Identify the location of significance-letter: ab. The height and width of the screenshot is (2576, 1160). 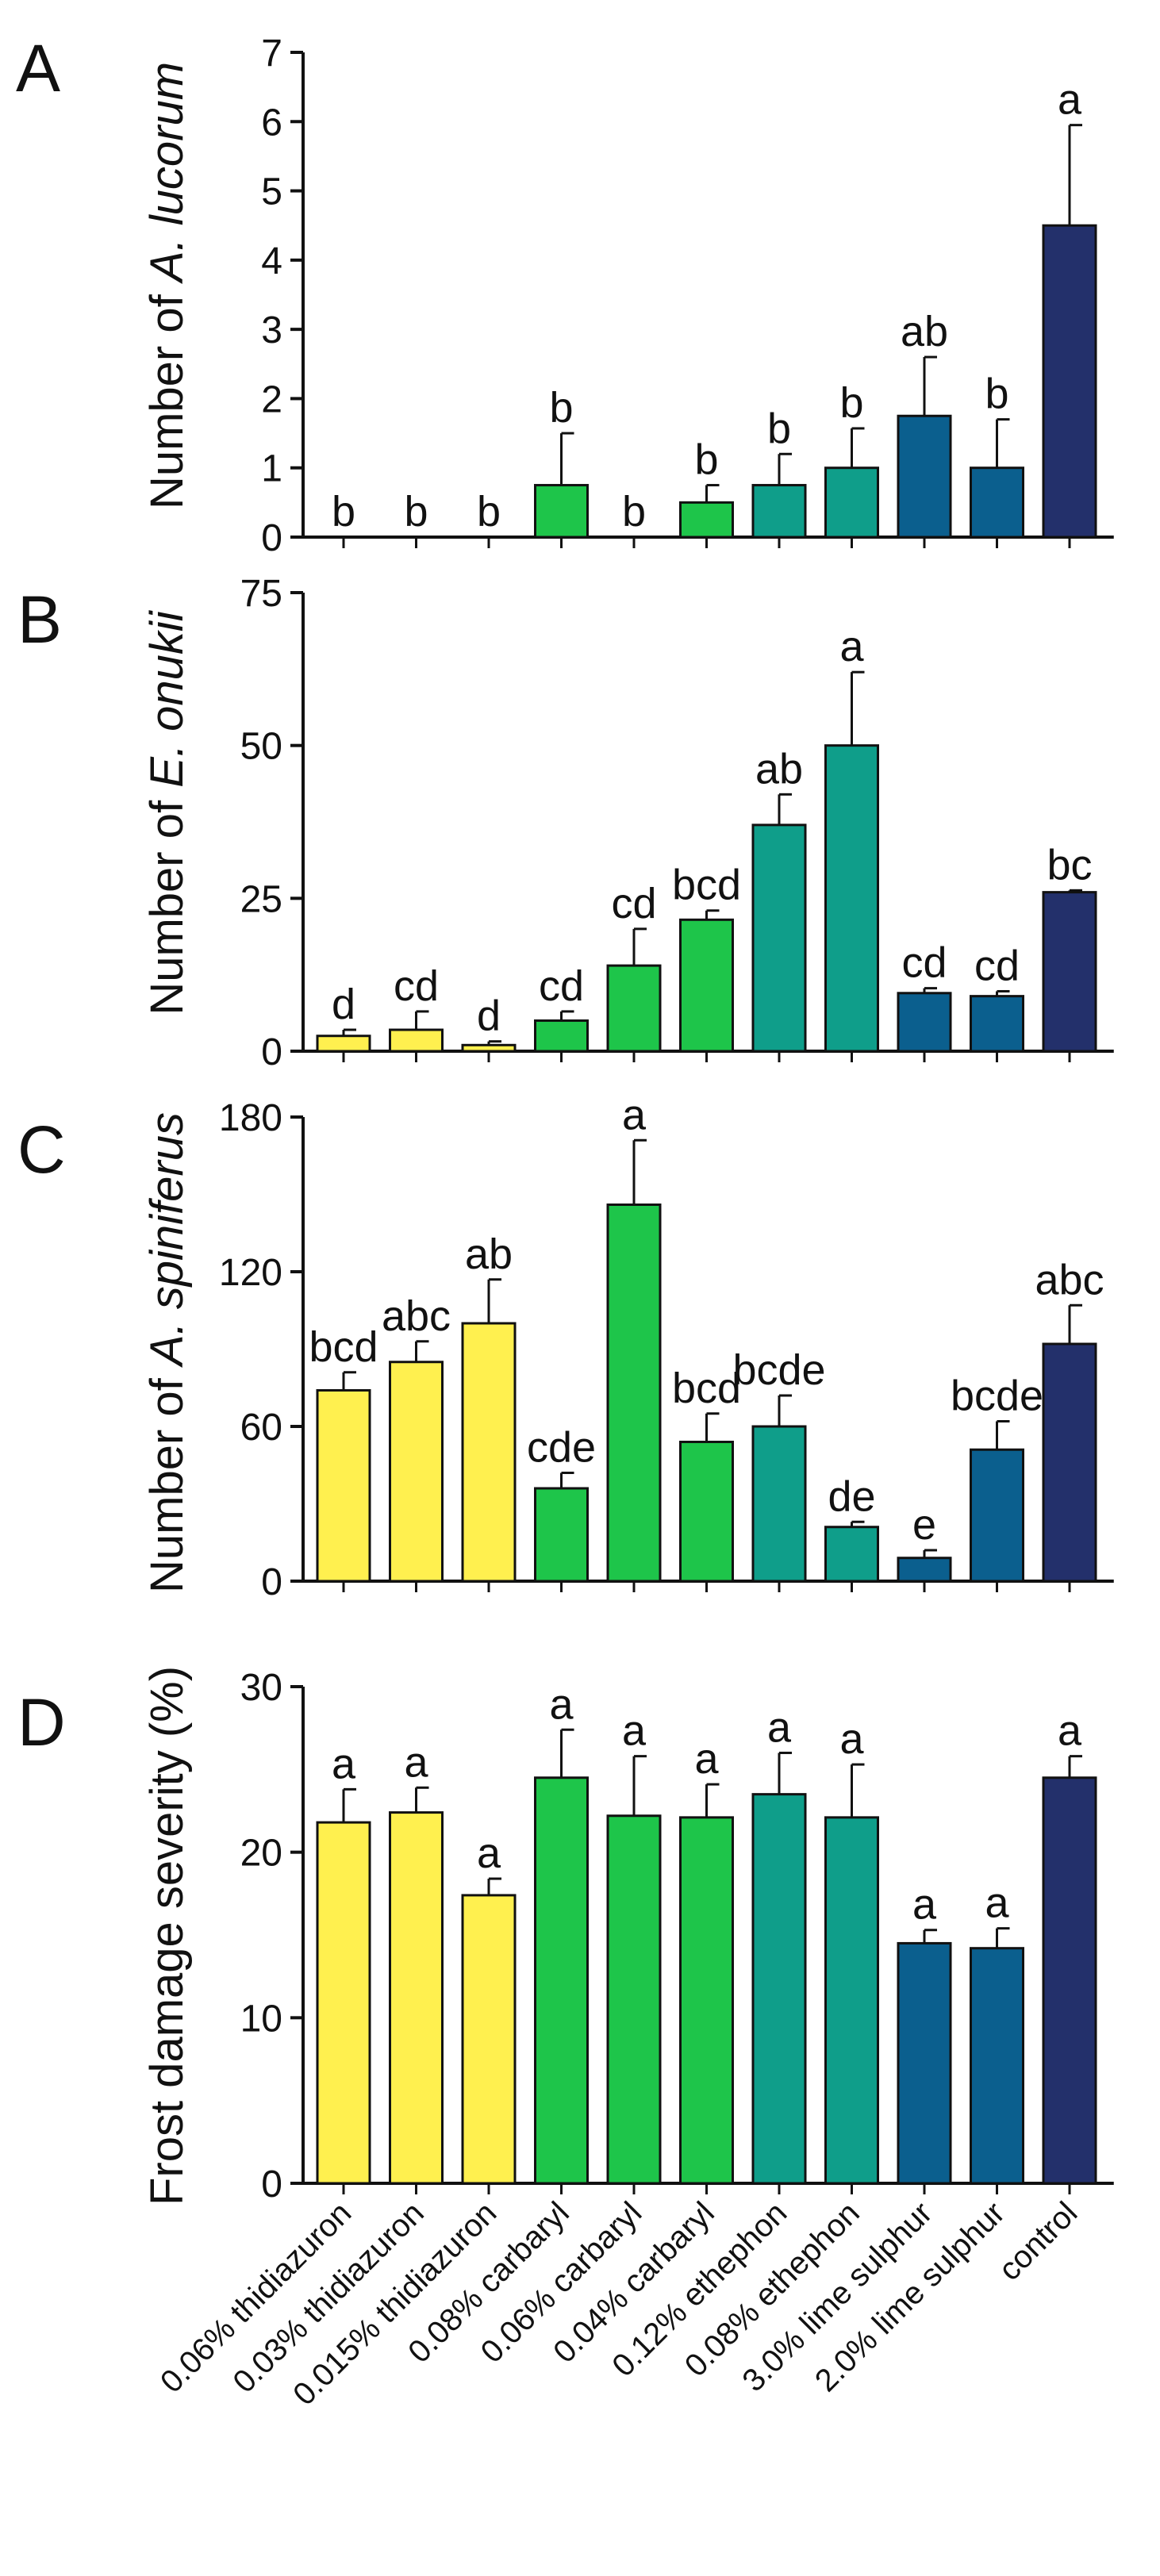
(924, 331).